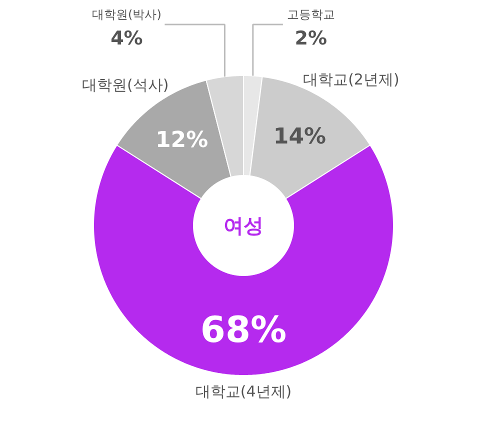 This screenshot has width=483, height=422. I want to click on data-label: 68%, so click(243, 330).